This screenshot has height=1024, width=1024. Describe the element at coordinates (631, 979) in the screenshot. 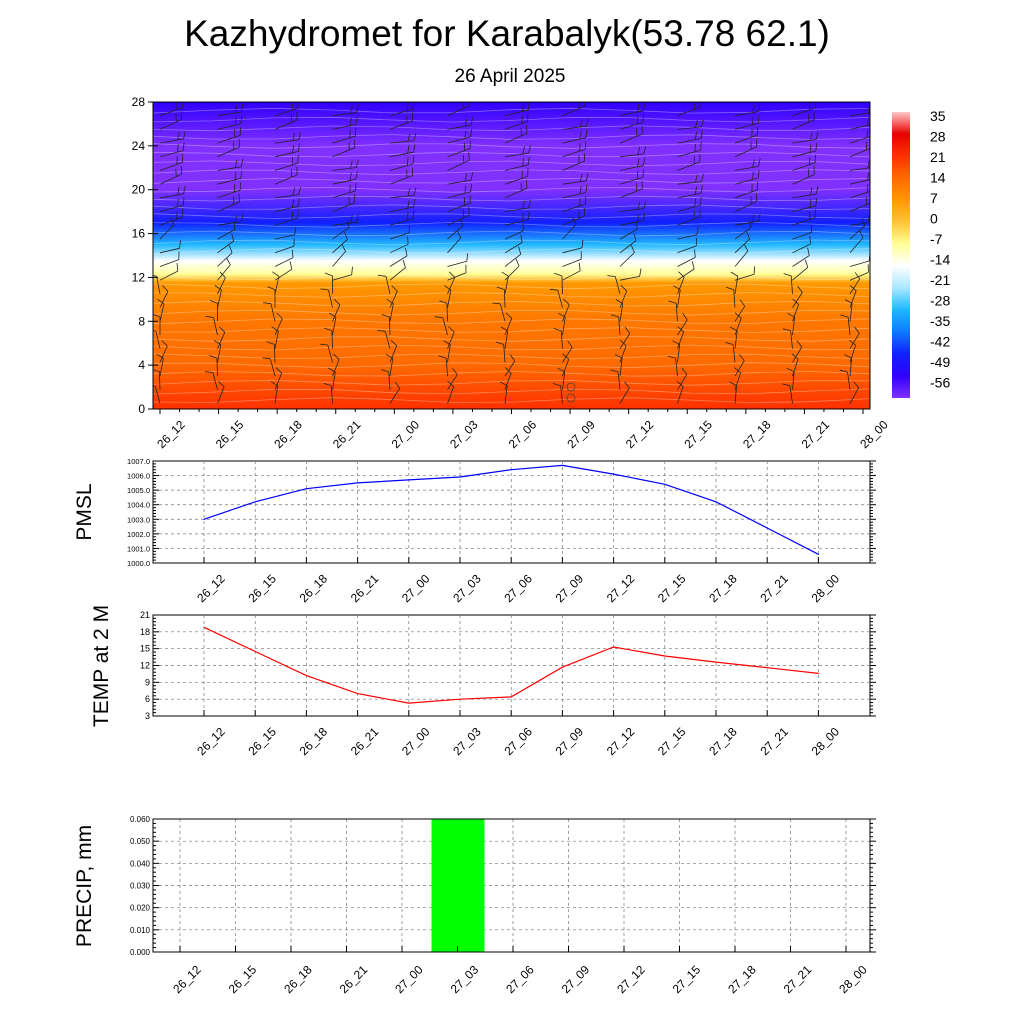

I see `x-tick-label: 27_12` at that location.